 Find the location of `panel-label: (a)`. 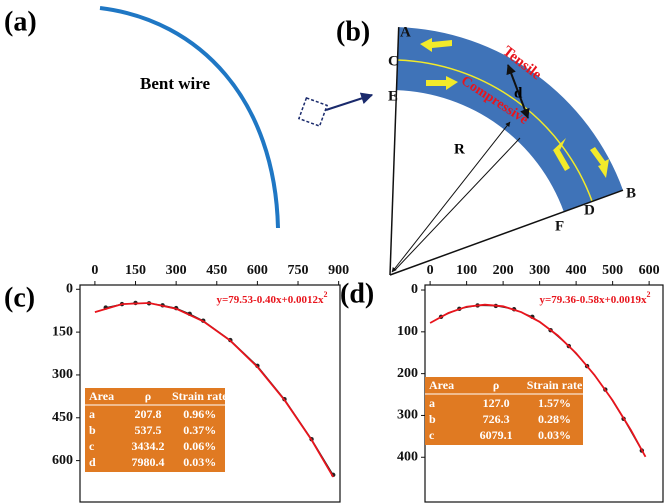

panel-label: (a) is located at coordinates (20, 21).